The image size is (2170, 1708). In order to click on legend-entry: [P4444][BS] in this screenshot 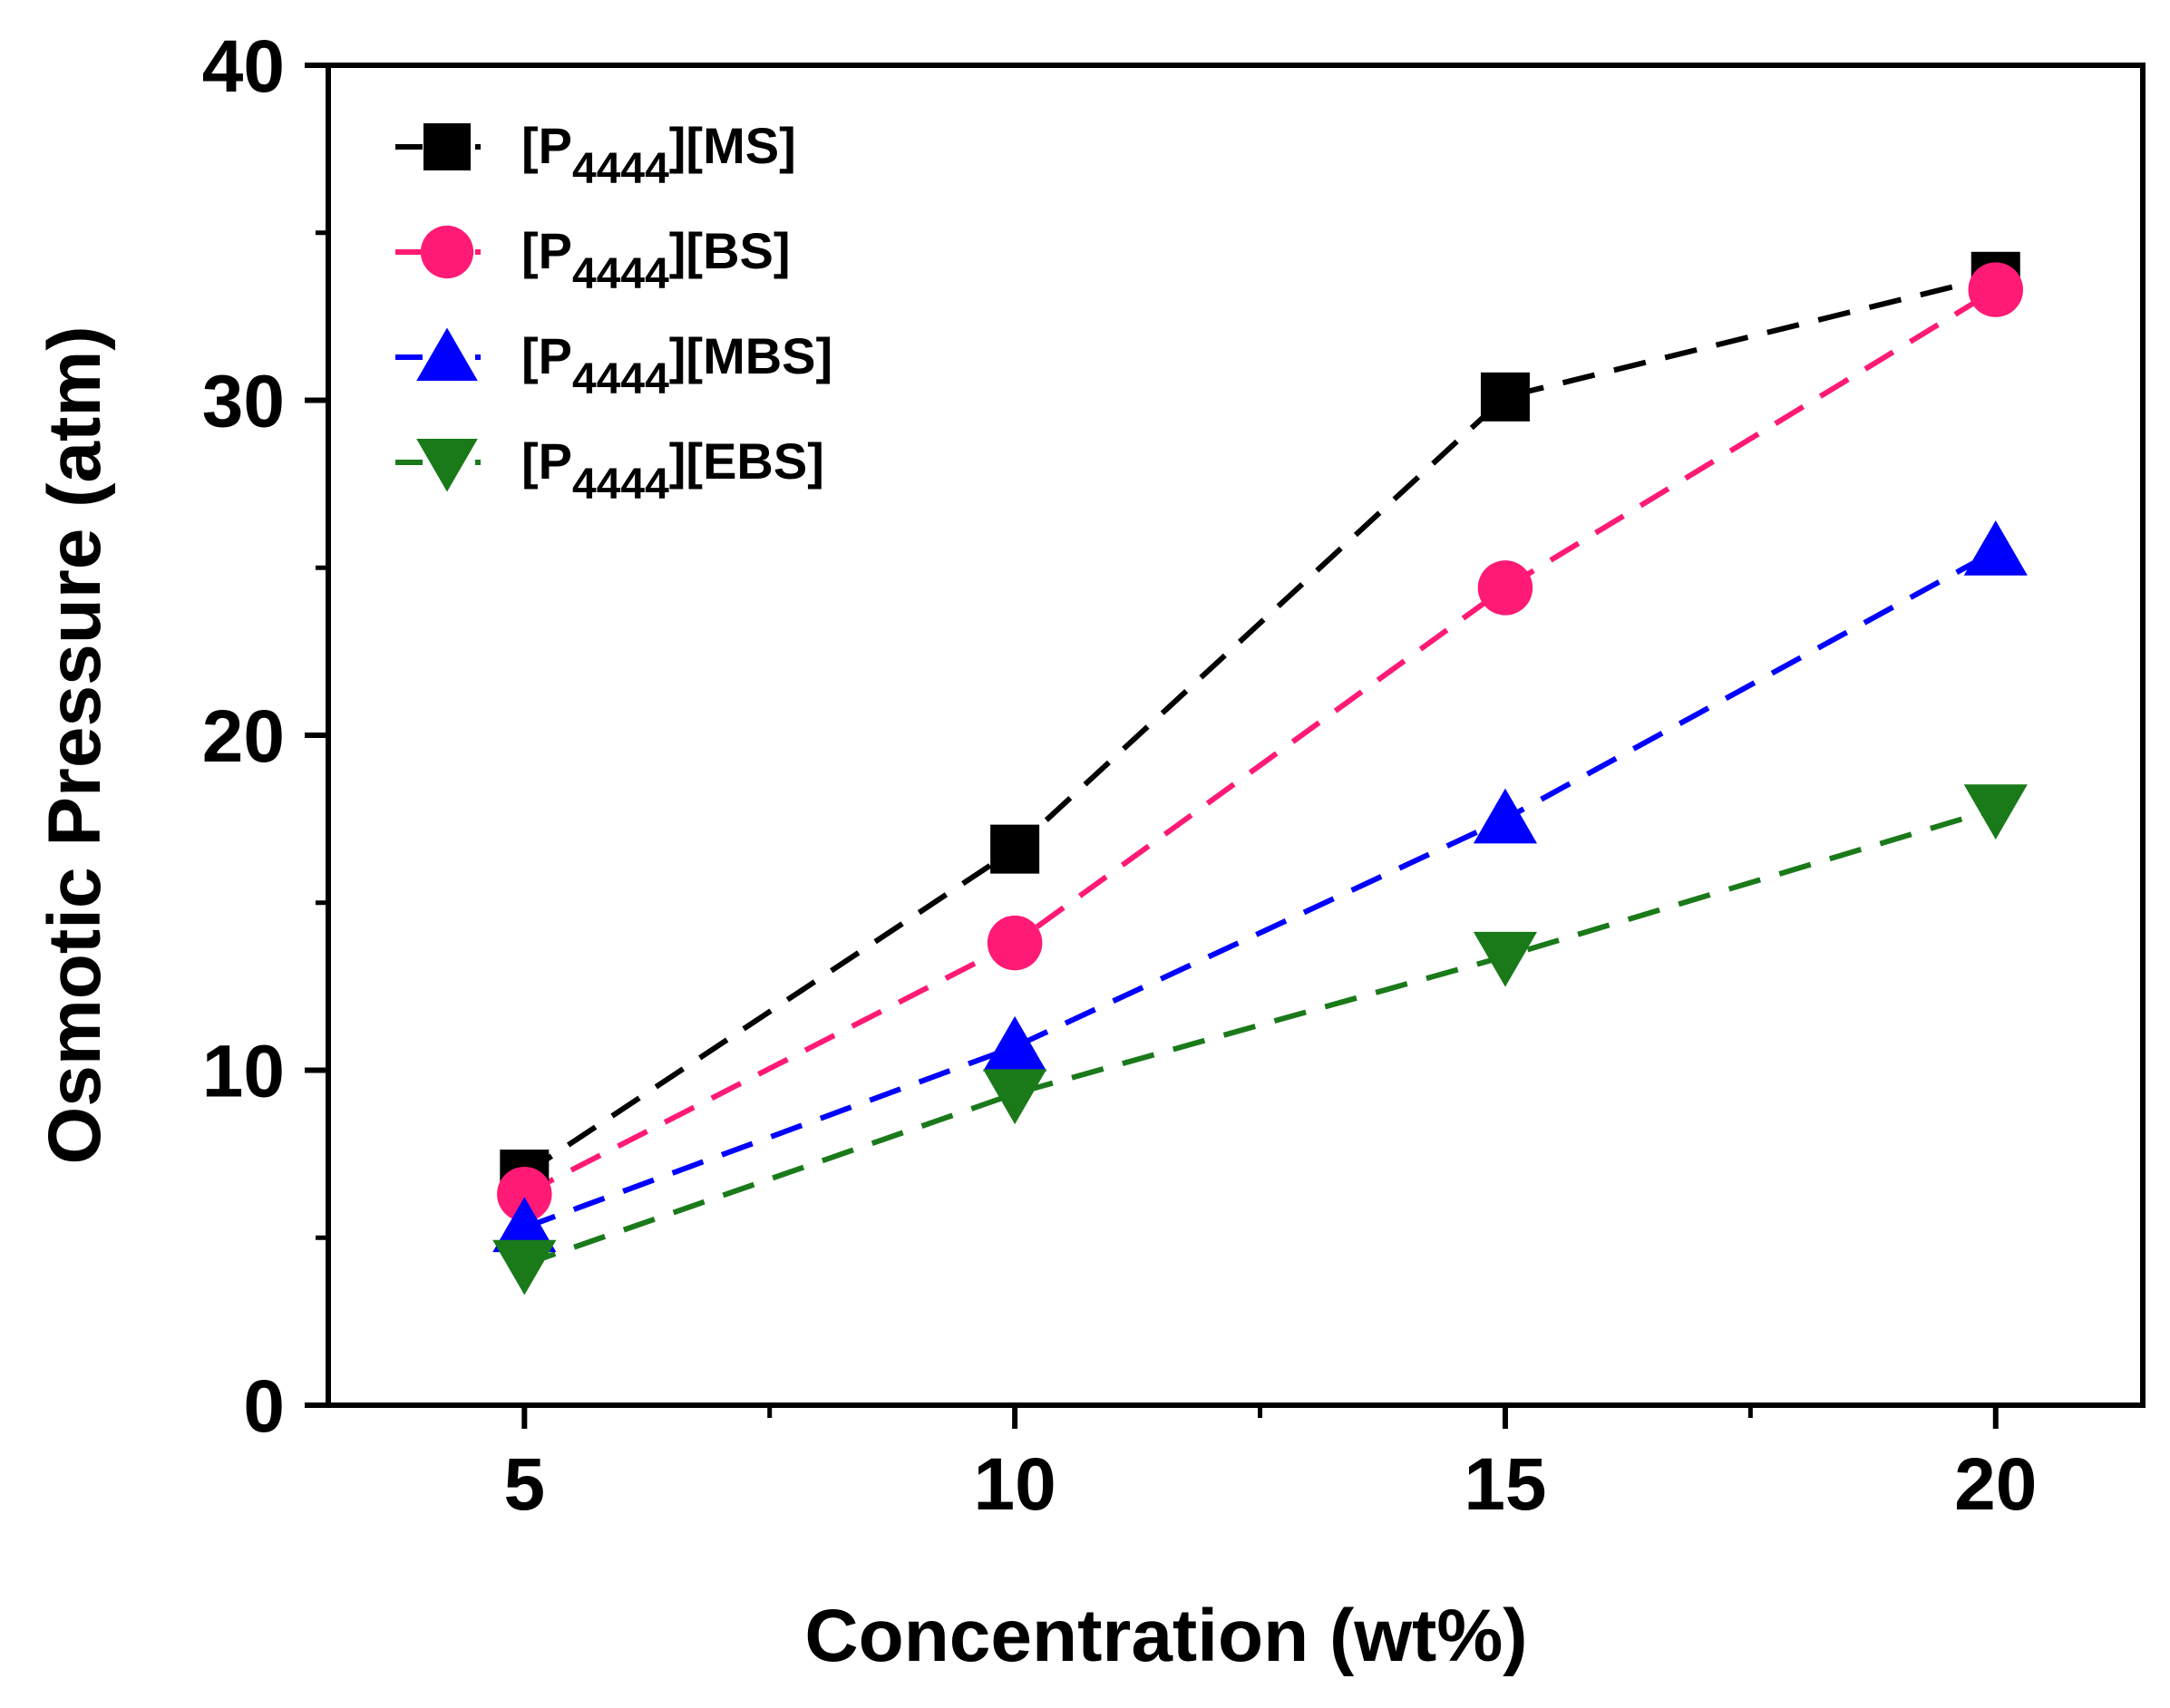, I will do `click(593, 260)`.